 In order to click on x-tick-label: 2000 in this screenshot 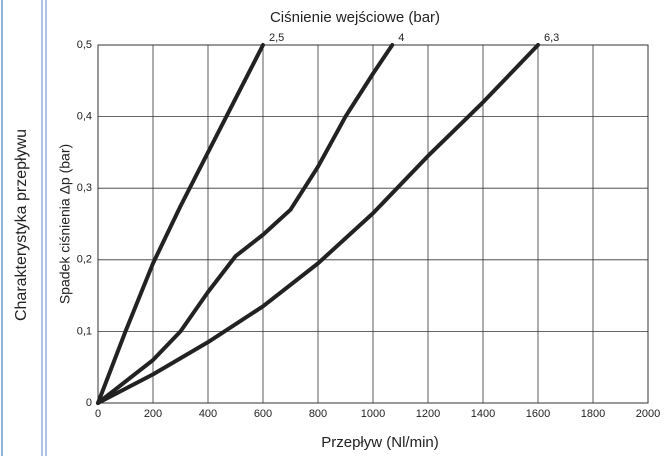, I will do `click(648, 414)`.